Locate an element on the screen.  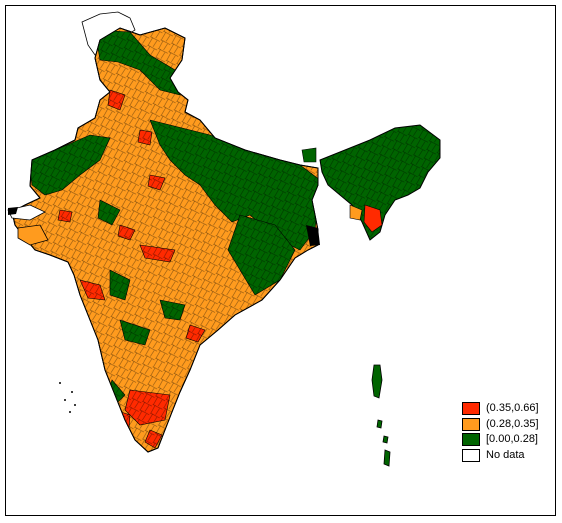
legend-swatch-nodata is located at coordinates (471, 455).